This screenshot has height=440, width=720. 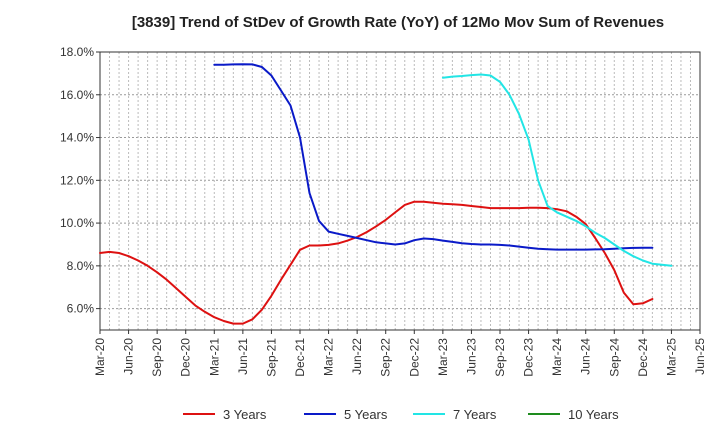 I want to click on x-tick-label: Mar-21, so click(x=214, y=357).